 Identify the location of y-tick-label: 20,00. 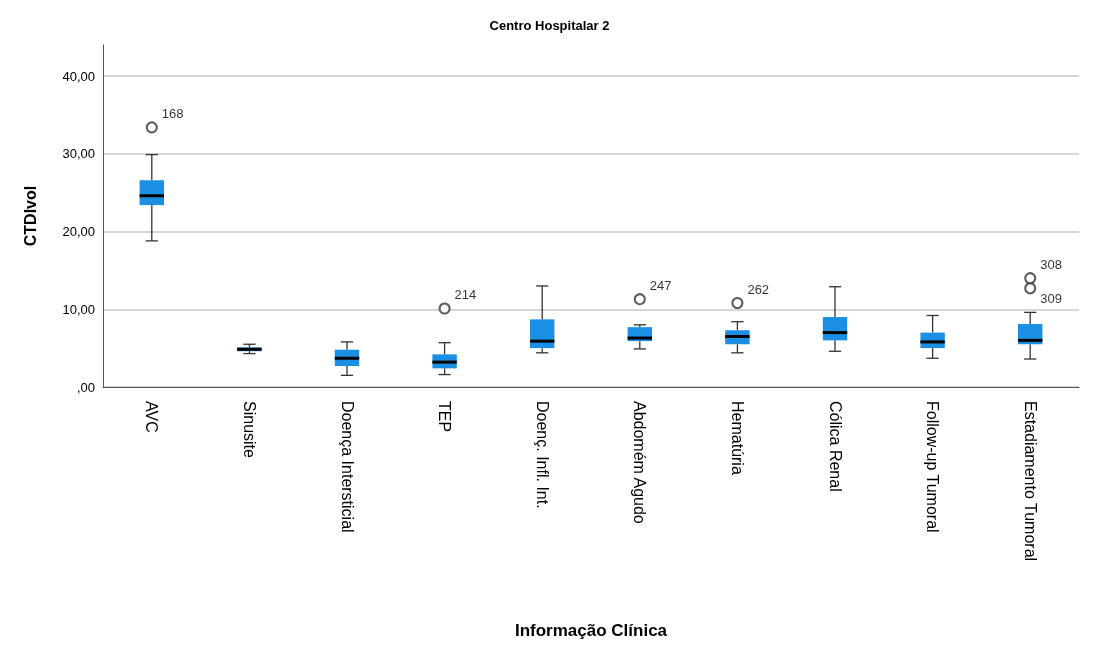
(78, 232).